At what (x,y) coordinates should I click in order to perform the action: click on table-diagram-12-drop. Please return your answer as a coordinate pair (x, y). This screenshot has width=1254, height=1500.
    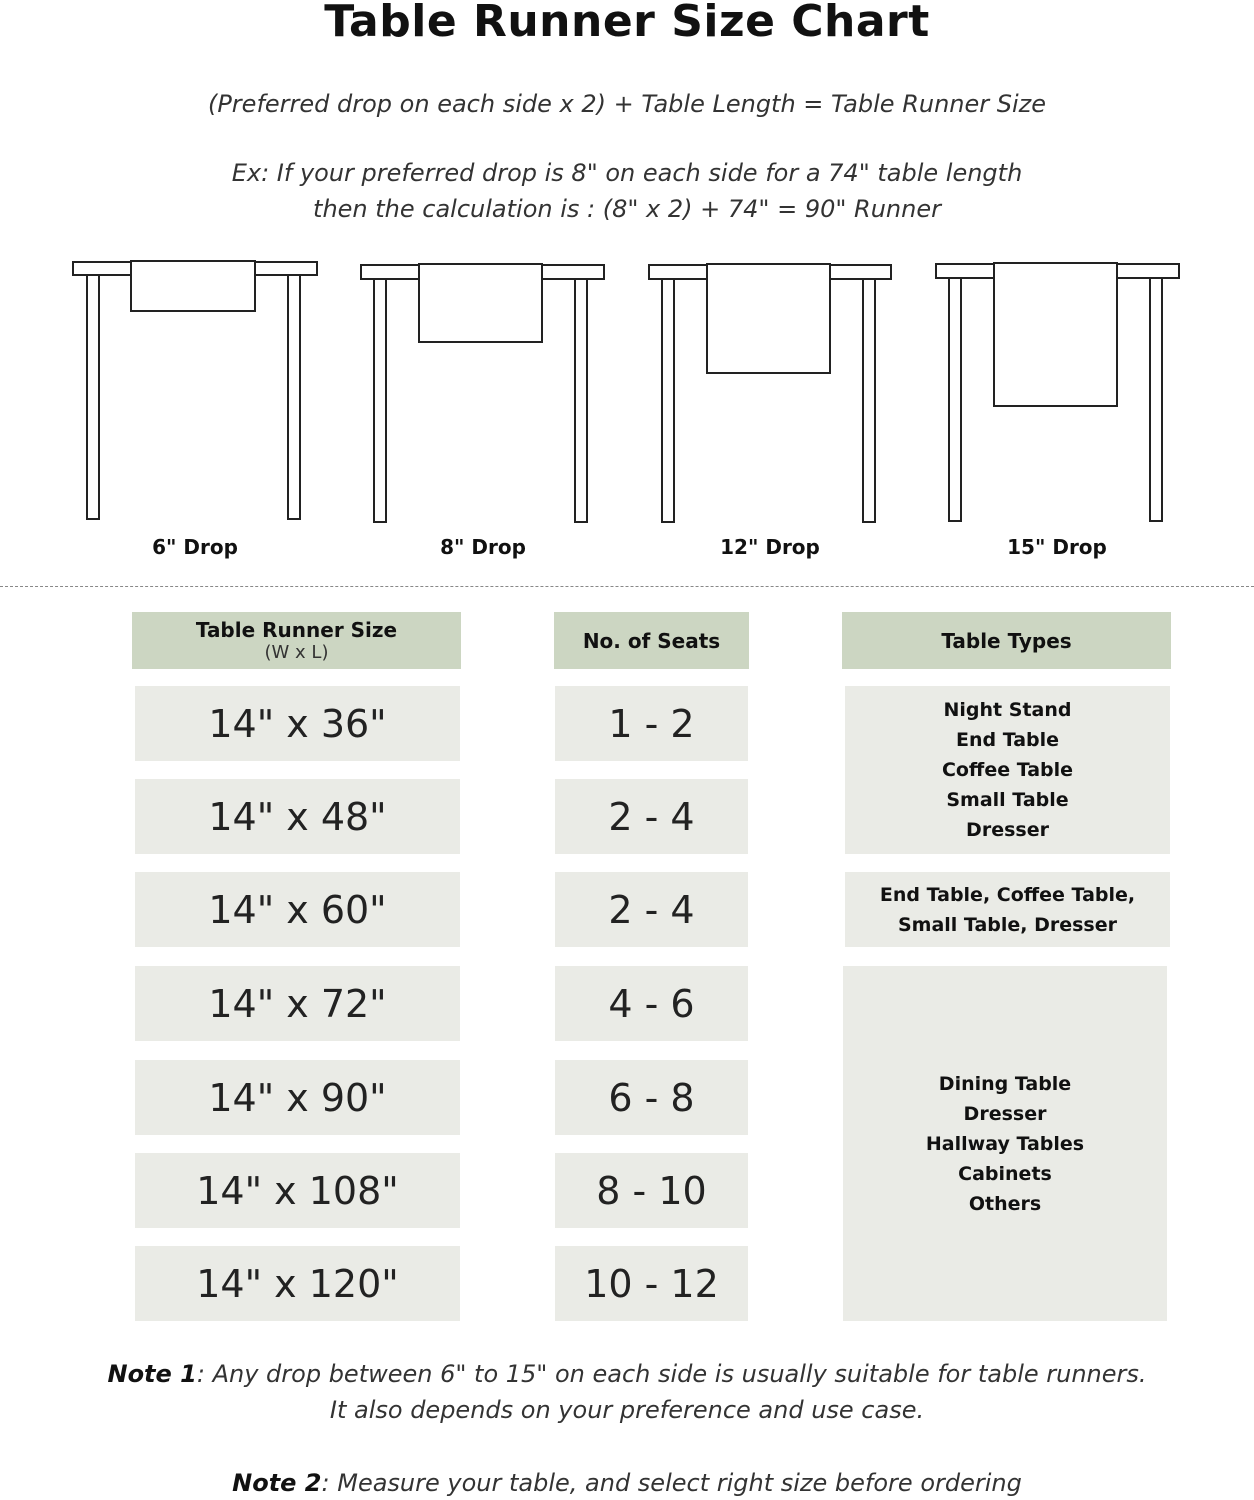
    Looking at the image, I should click on (770, 393).